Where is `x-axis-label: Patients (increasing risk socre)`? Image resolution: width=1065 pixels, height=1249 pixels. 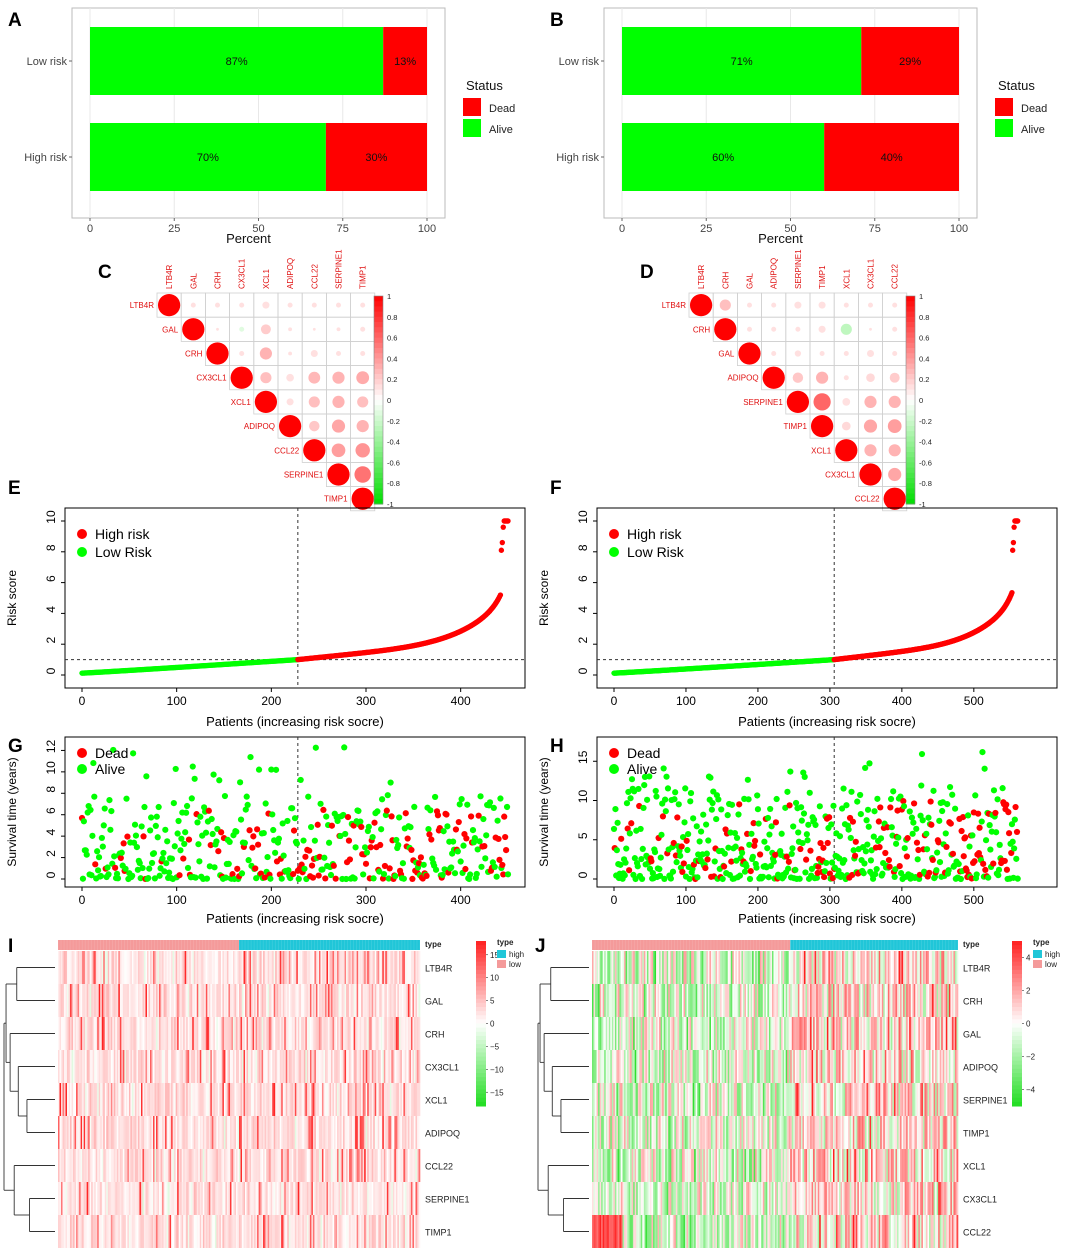
x-axis-label: Patients (increasing risk socre) is located at coordinates (295, 721).